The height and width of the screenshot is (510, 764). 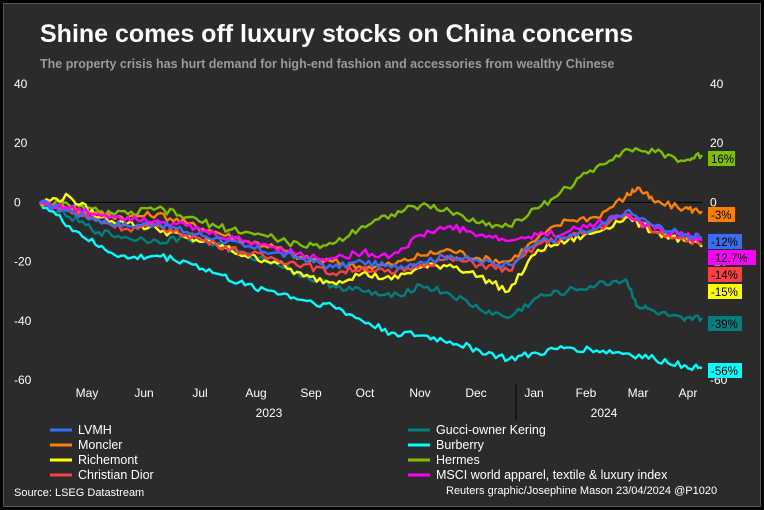 What do you see at coordinates (23, 262) in the screenshot?
I see `y-tick-left: -20` at bounding box center [23, 262].